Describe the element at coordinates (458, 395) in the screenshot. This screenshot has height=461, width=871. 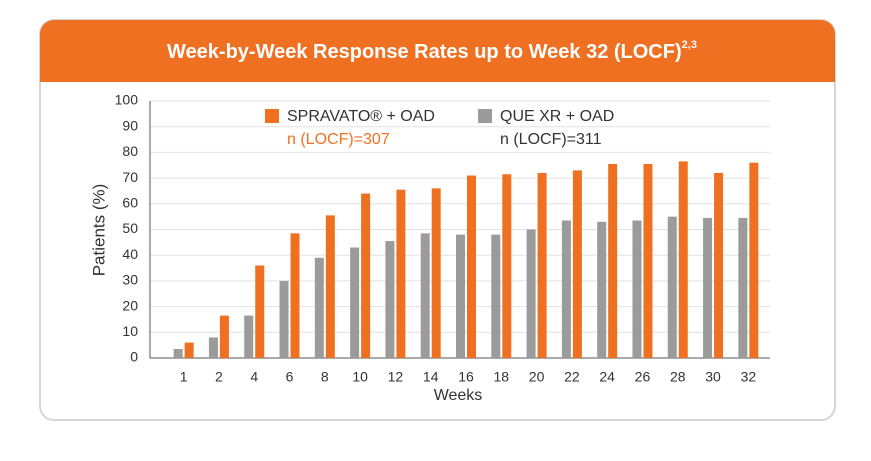
I see `x-axis-label: Weeks` at that location.